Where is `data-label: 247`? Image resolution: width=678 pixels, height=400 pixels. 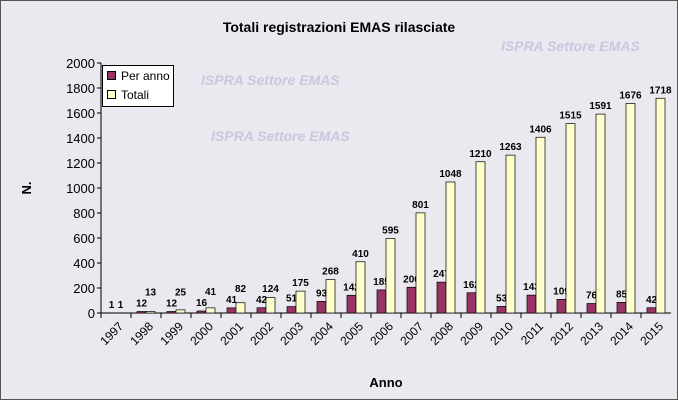
data-label: 247 is located at coordinates (441, 274).